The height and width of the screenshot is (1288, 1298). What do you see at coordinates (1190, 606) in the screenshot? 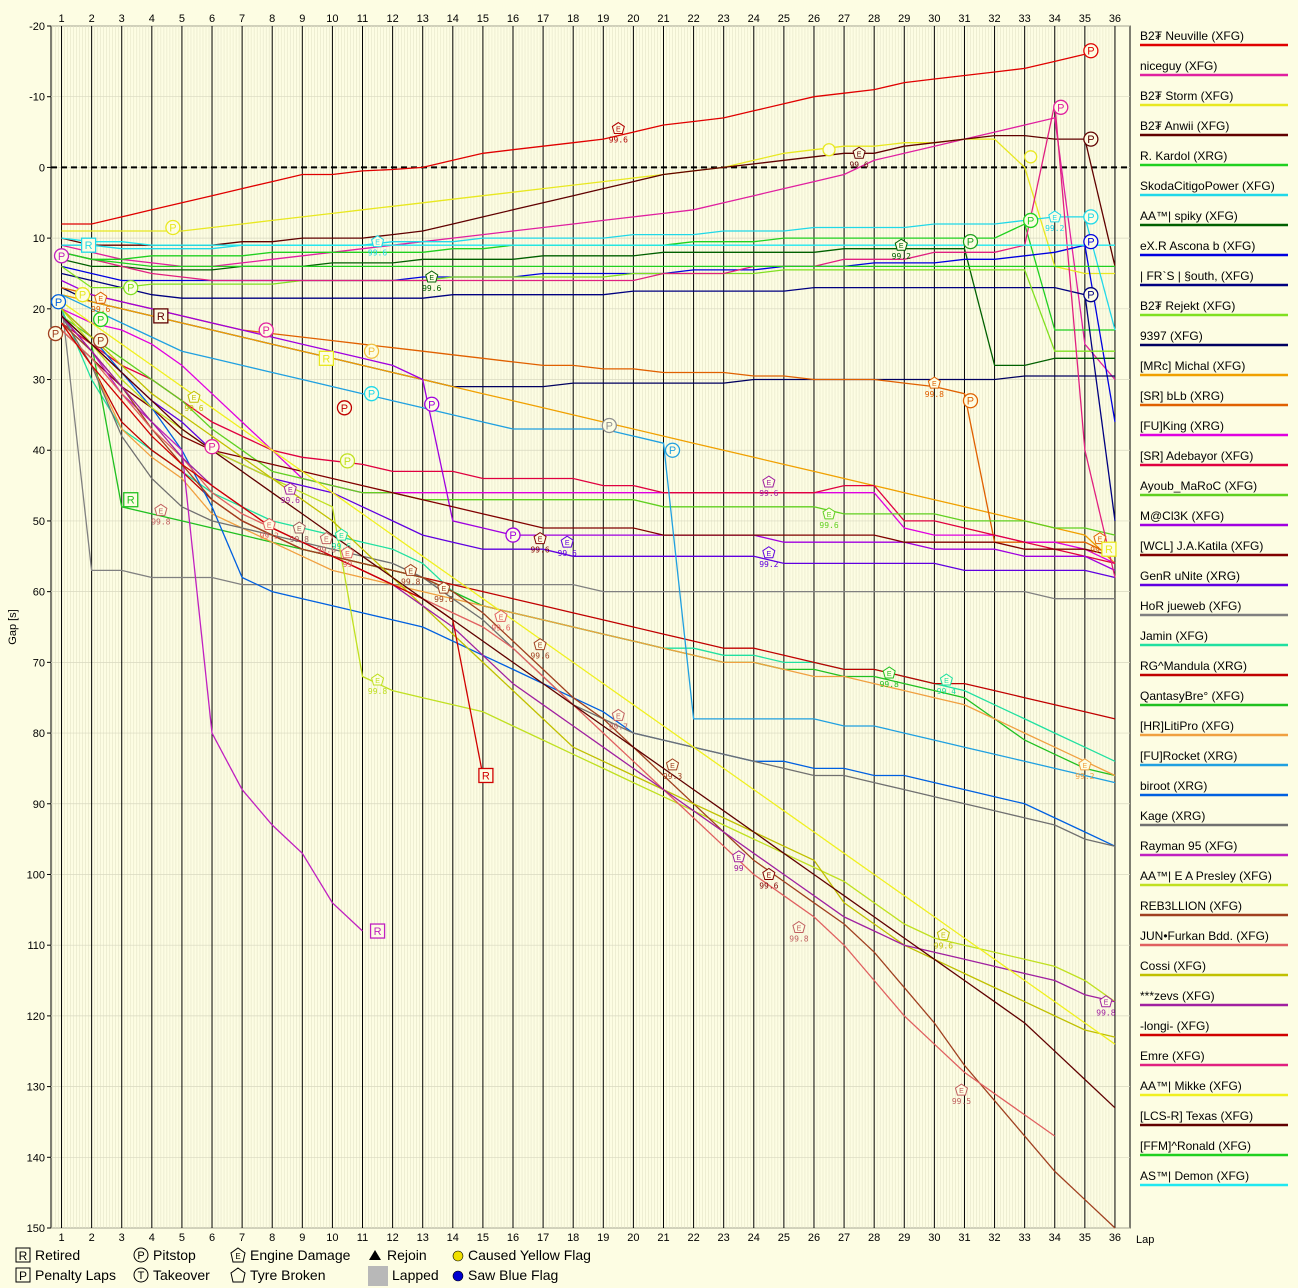
I see `driver-label-19: HoR jueweb (XFG)` at bounding box center [1190, 606].